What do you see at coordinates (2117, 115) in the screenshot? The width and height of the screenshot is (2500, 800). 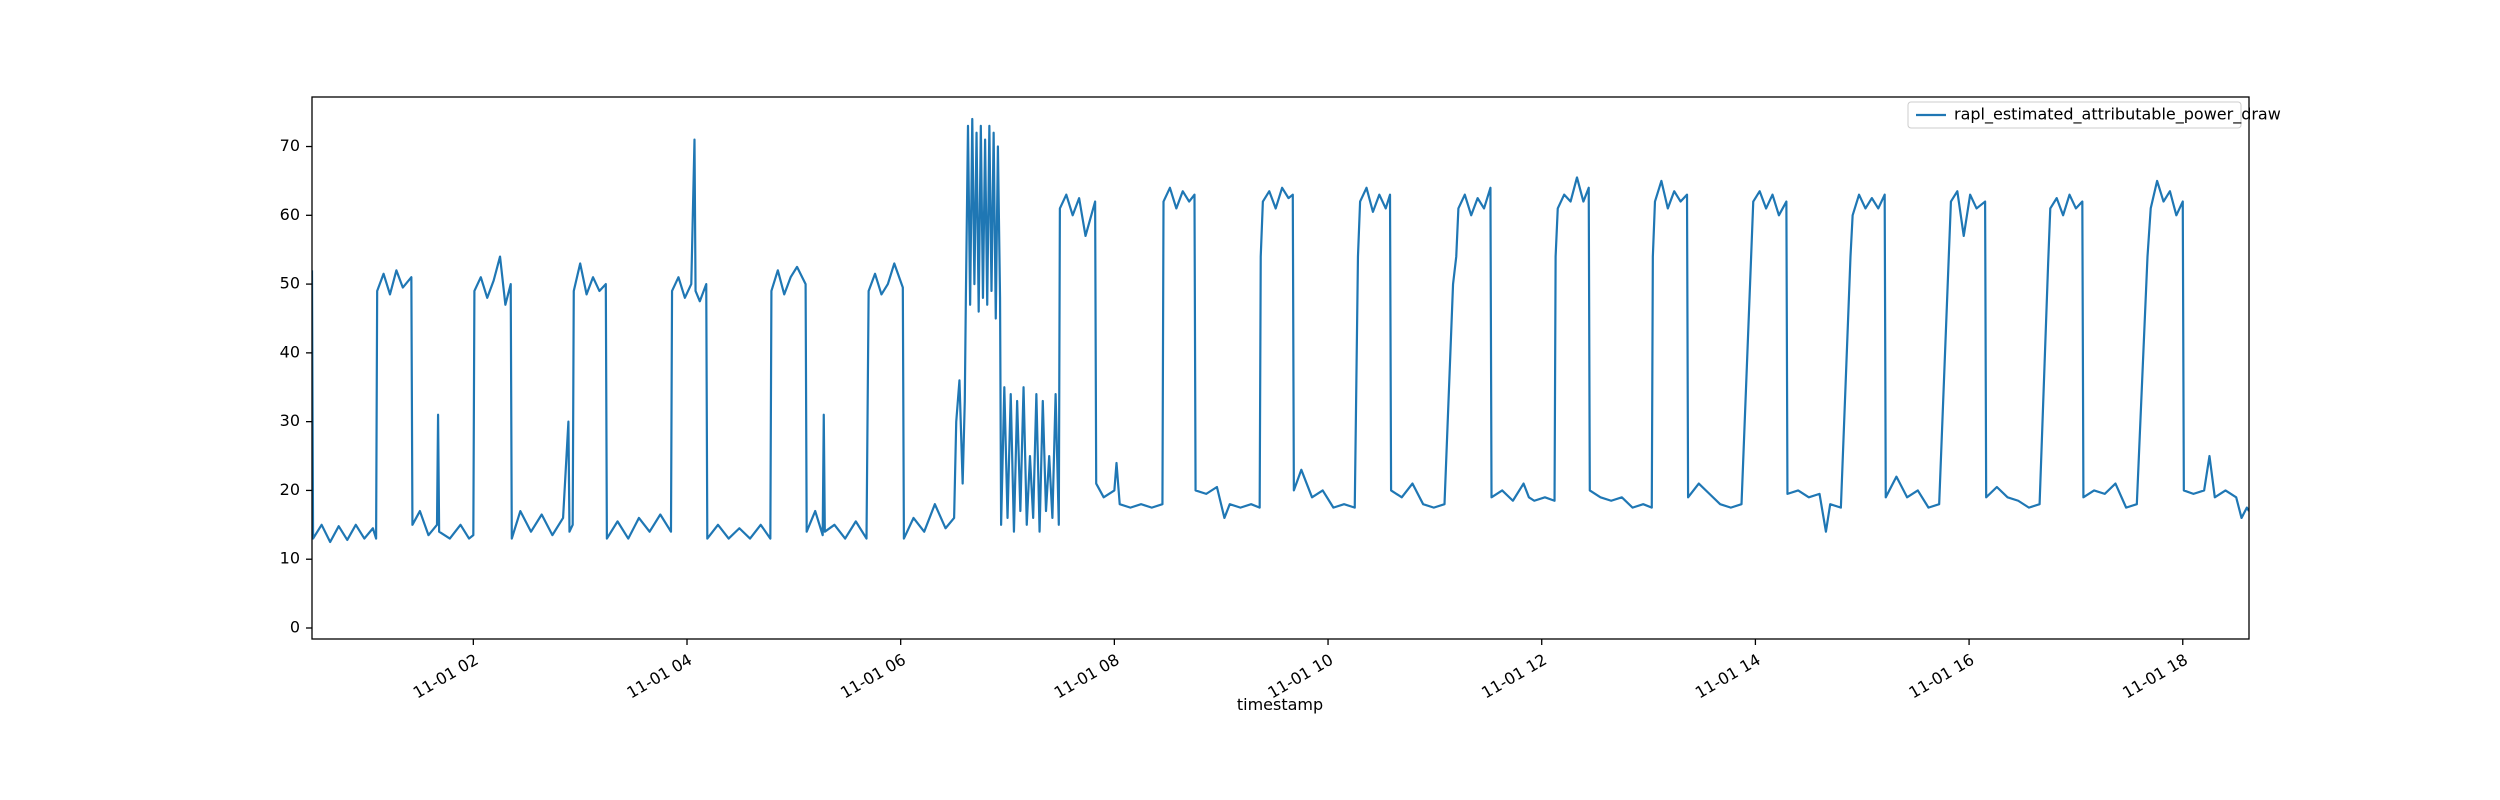 I see `legend-label: rapl_estimated_attributable_power_draw` at bounding box center [2117, 115].